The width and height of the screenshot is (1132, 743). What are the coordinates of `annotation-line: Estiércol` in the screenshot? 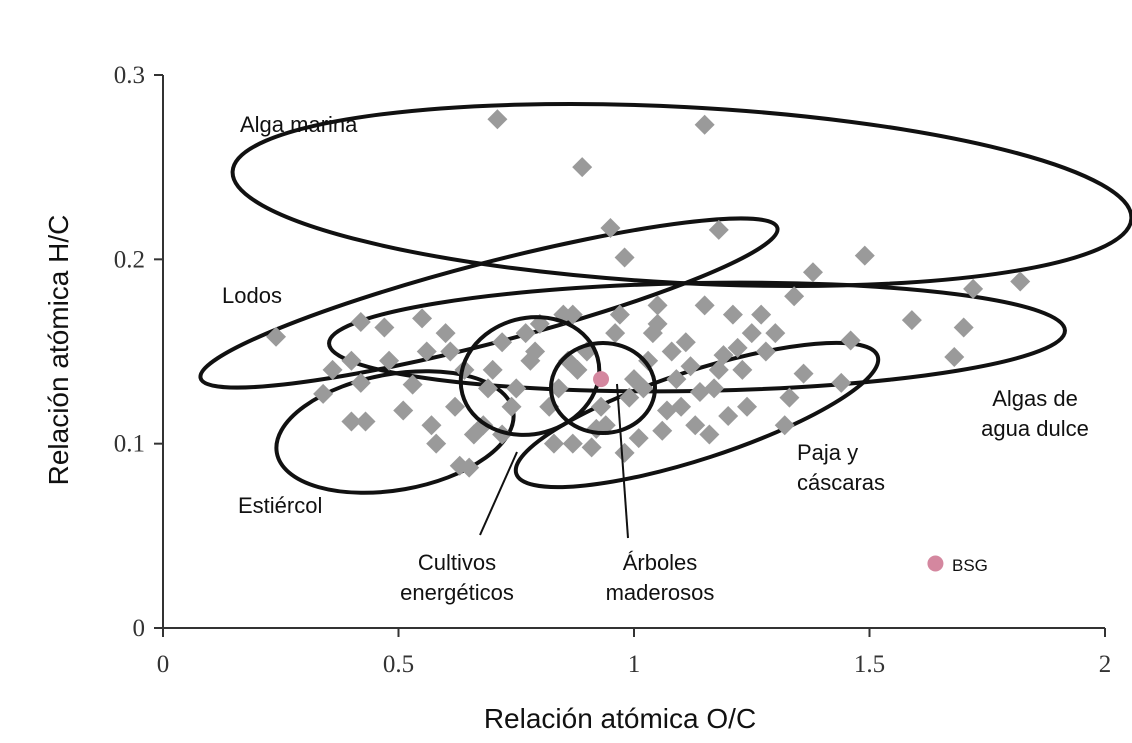 It's located at (280, 505).